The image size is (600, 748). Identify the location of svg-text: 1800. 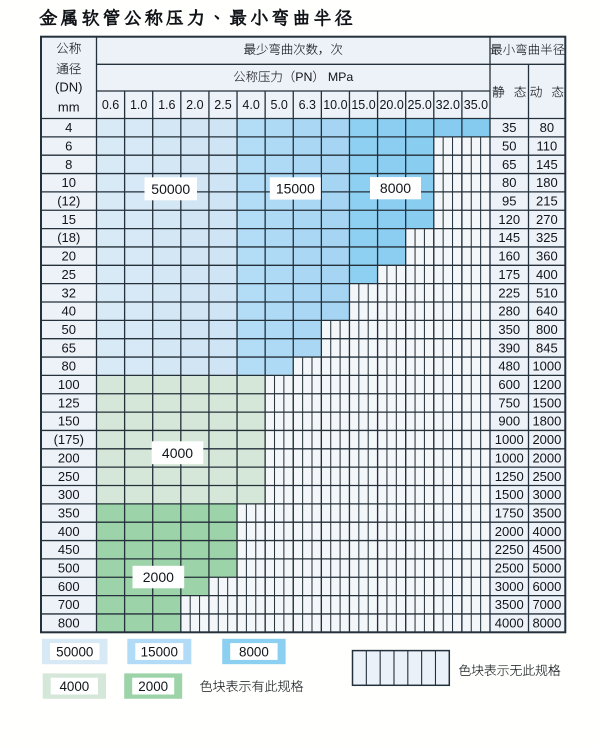
(546, 421).